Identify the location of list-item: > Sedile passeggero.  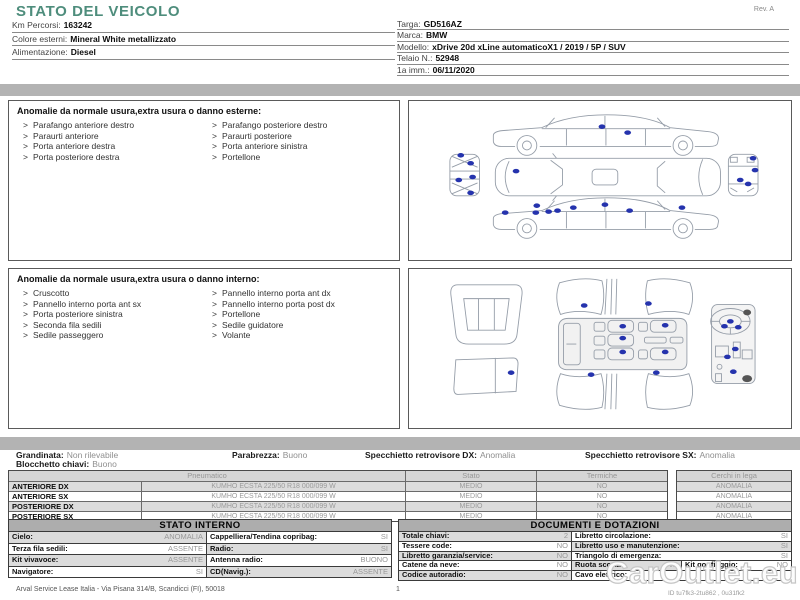
(109, 335).